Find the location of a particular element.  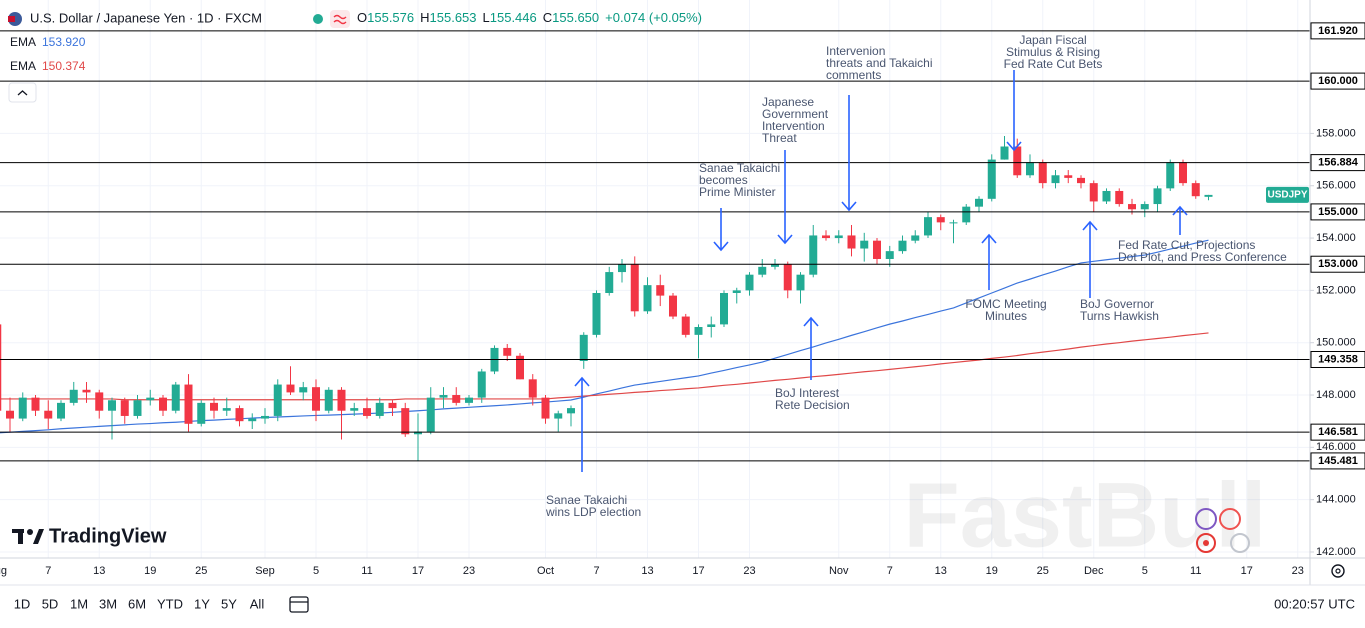

x-tick-label: 13 is located at coordinates (647, 571).